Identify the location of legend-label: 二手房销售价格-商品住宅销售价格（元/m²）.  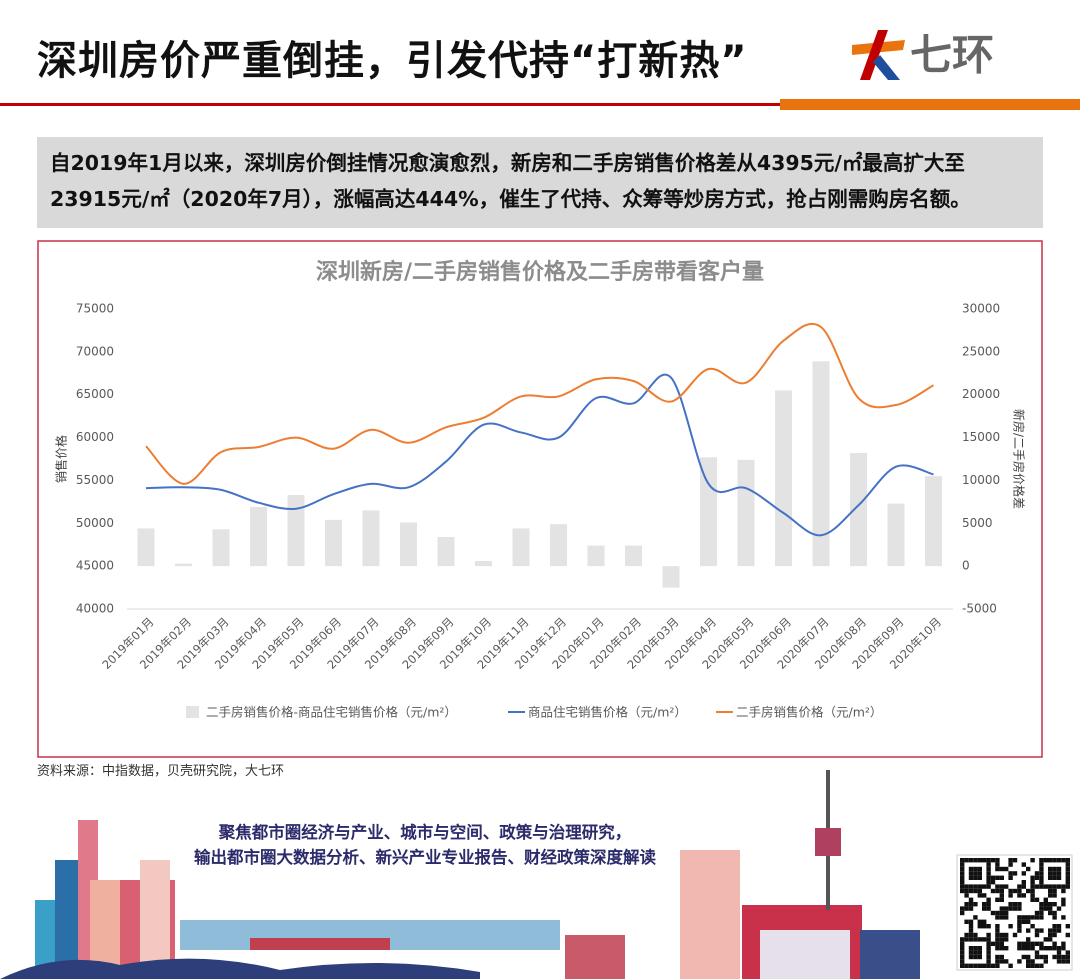
(331, 712).